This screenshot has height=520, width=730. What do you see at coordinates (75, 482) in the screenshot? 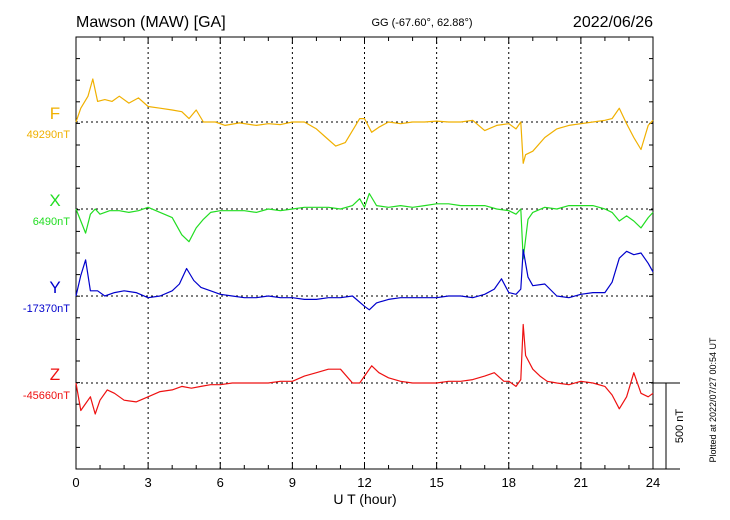
I see `x-tick-label-0: 0` at bounding box center [75, 482].